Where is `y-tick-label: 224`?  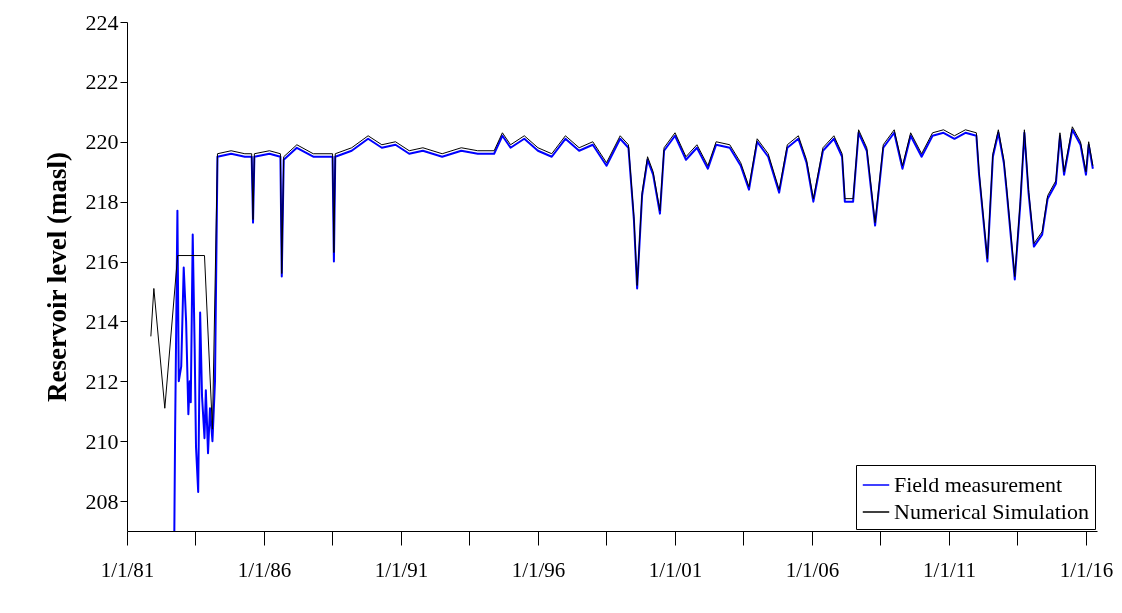 y-tick-label: 224 is located at coordinates (102, 22).